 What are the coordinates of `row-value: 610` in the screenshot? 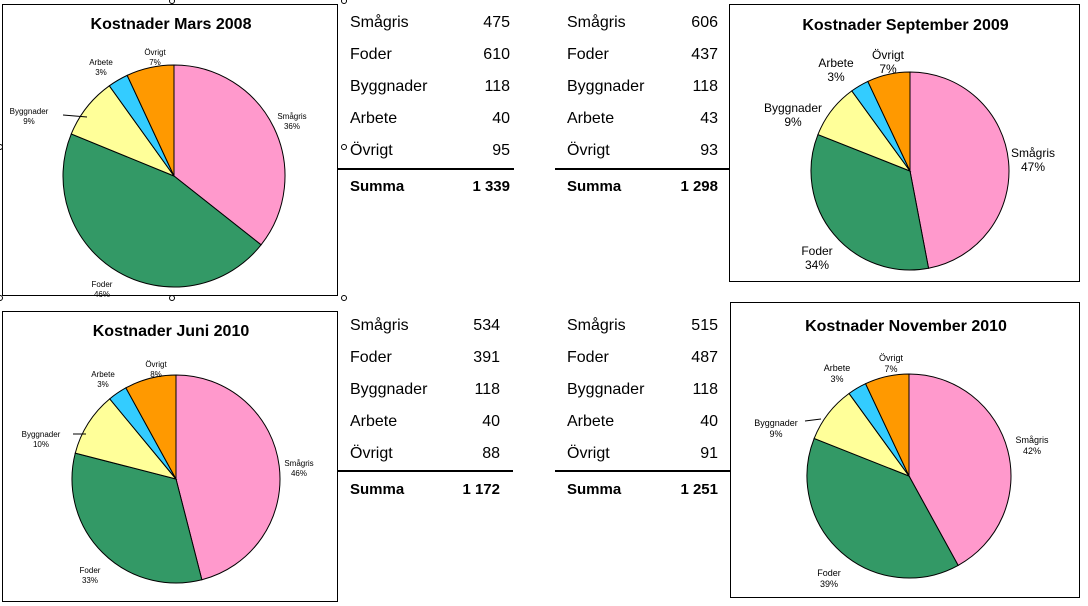 It's located at (496, 54).